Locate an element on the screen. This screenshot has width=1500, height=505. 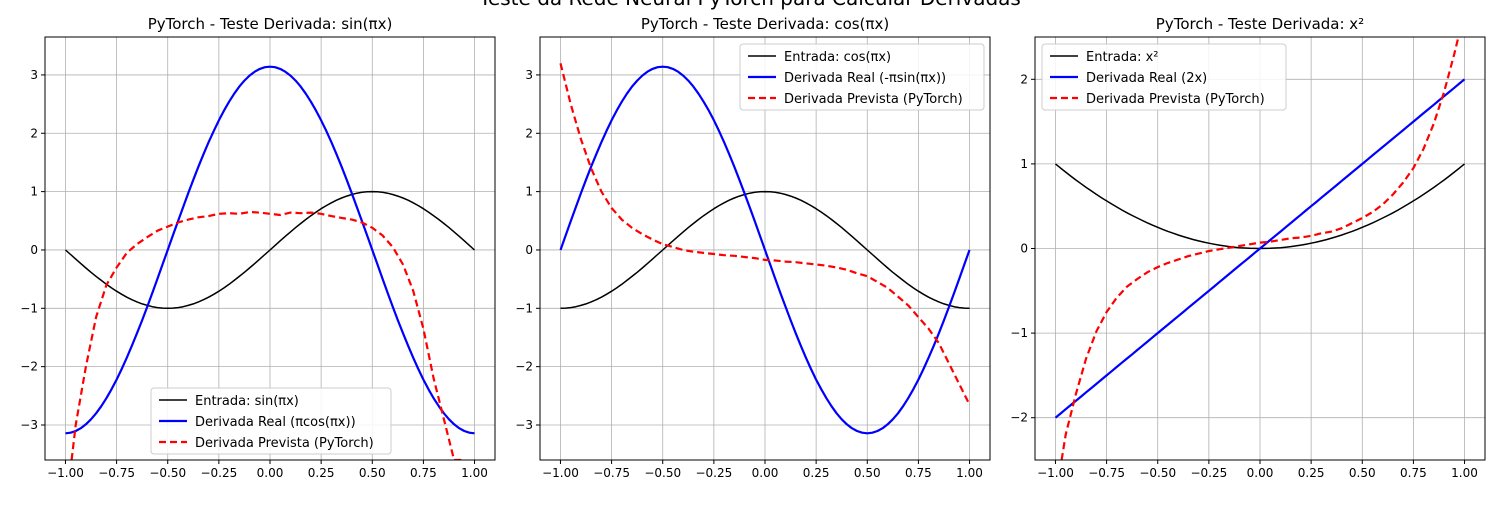
legend-label: Entrada: x² is located at coordinates (1122, 57).